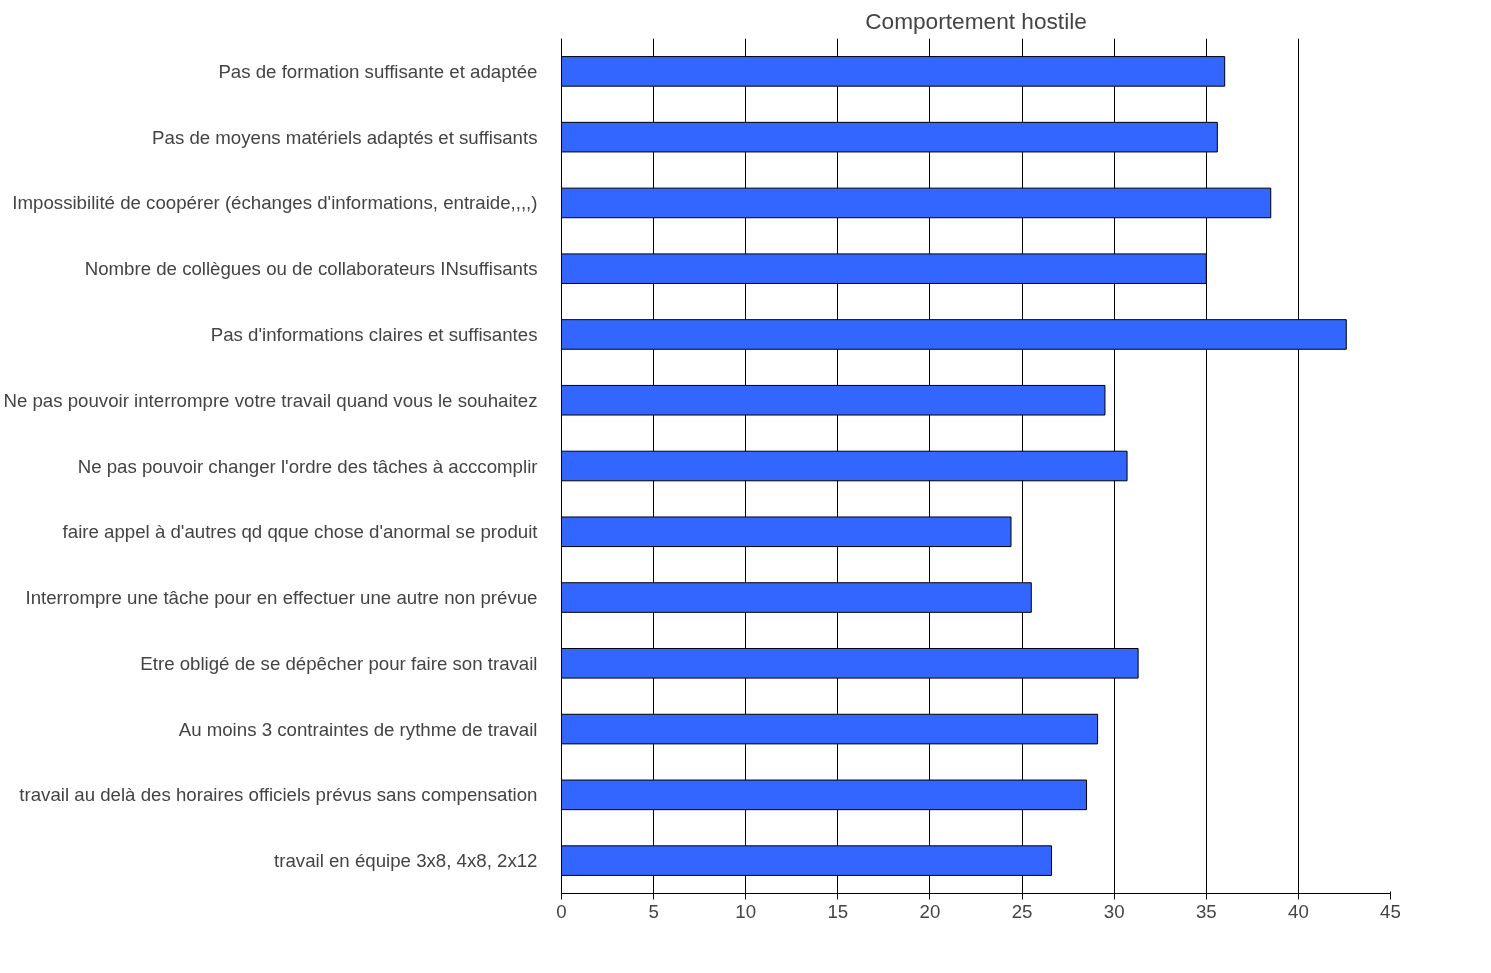  I want to click on y-tick-label: Ne pas pouvoir changer l'ordre des tâches à acccomplir, so click(307, 466).